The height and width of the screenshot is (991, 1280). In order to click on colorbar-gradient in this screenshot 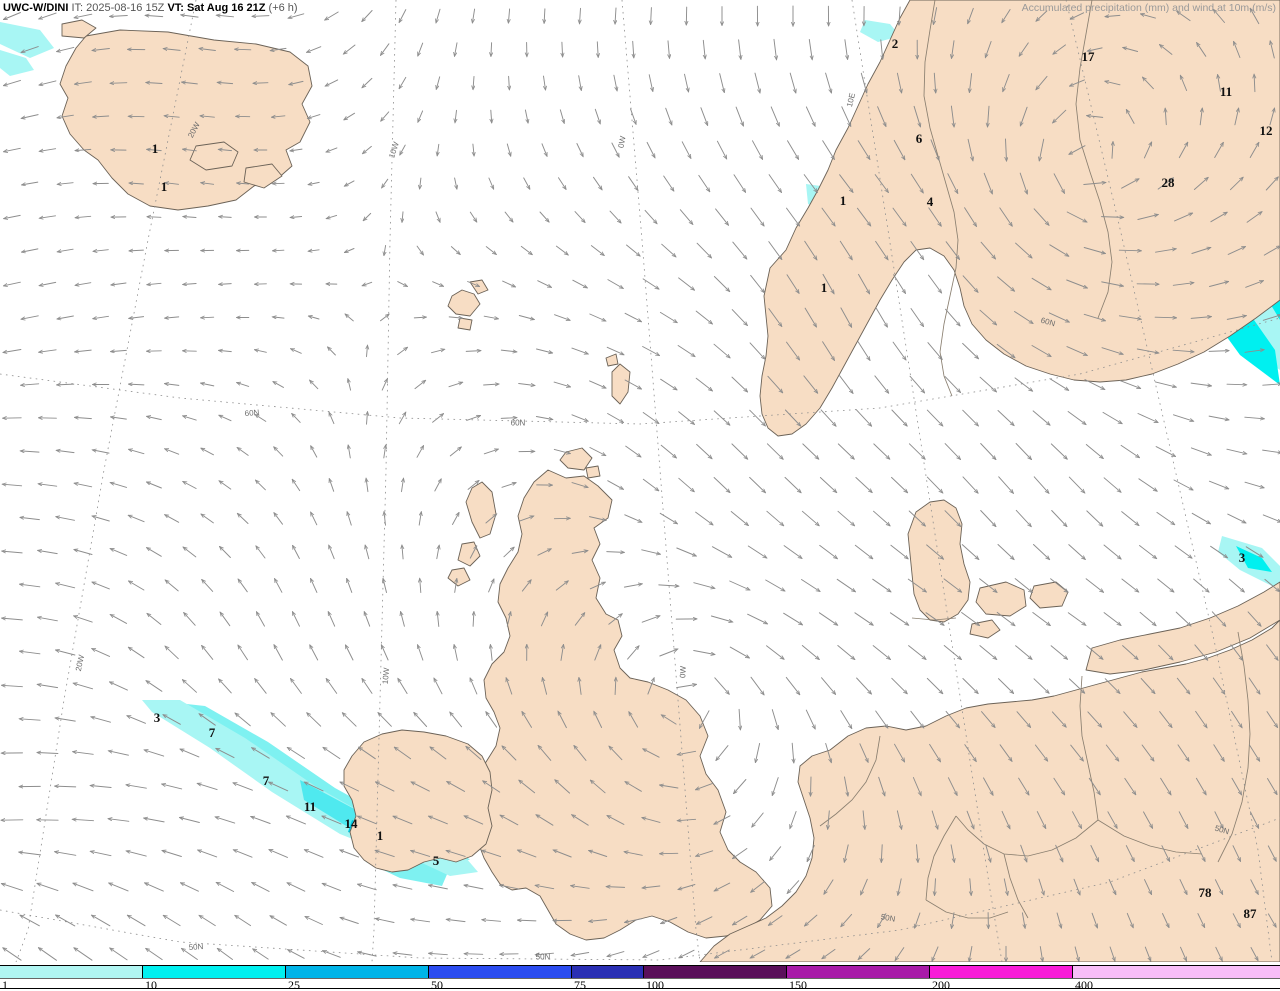, I will do `click(640, 972)`.